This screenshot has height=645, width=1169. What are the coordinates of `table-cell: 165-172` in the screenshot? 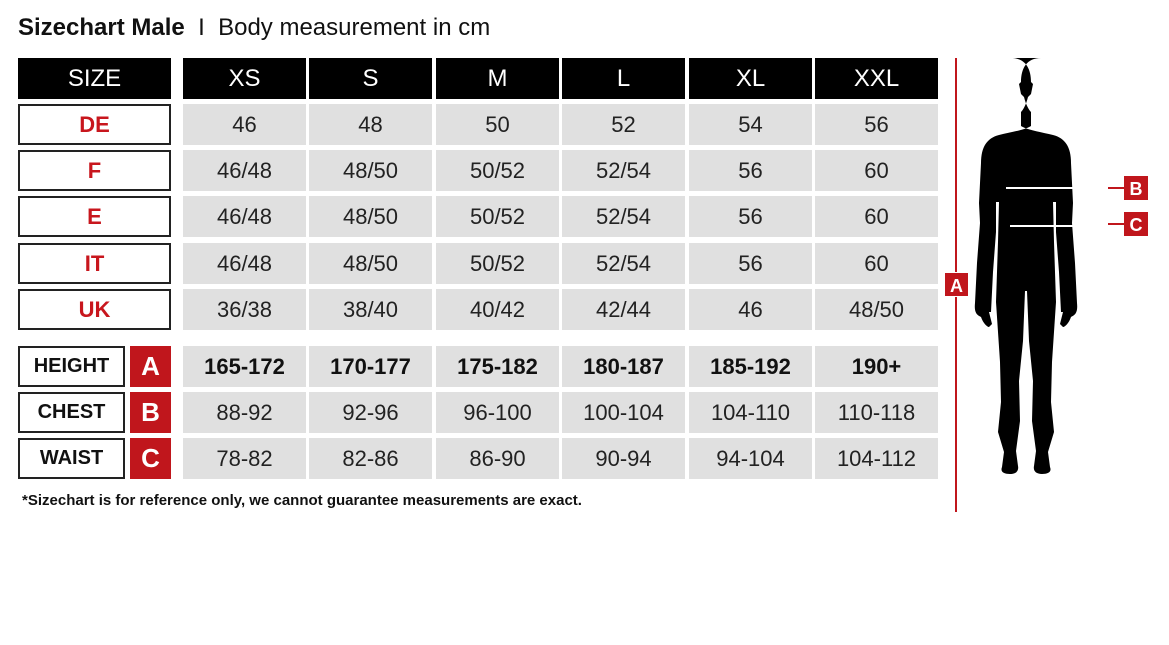 It's located at (244, 366).